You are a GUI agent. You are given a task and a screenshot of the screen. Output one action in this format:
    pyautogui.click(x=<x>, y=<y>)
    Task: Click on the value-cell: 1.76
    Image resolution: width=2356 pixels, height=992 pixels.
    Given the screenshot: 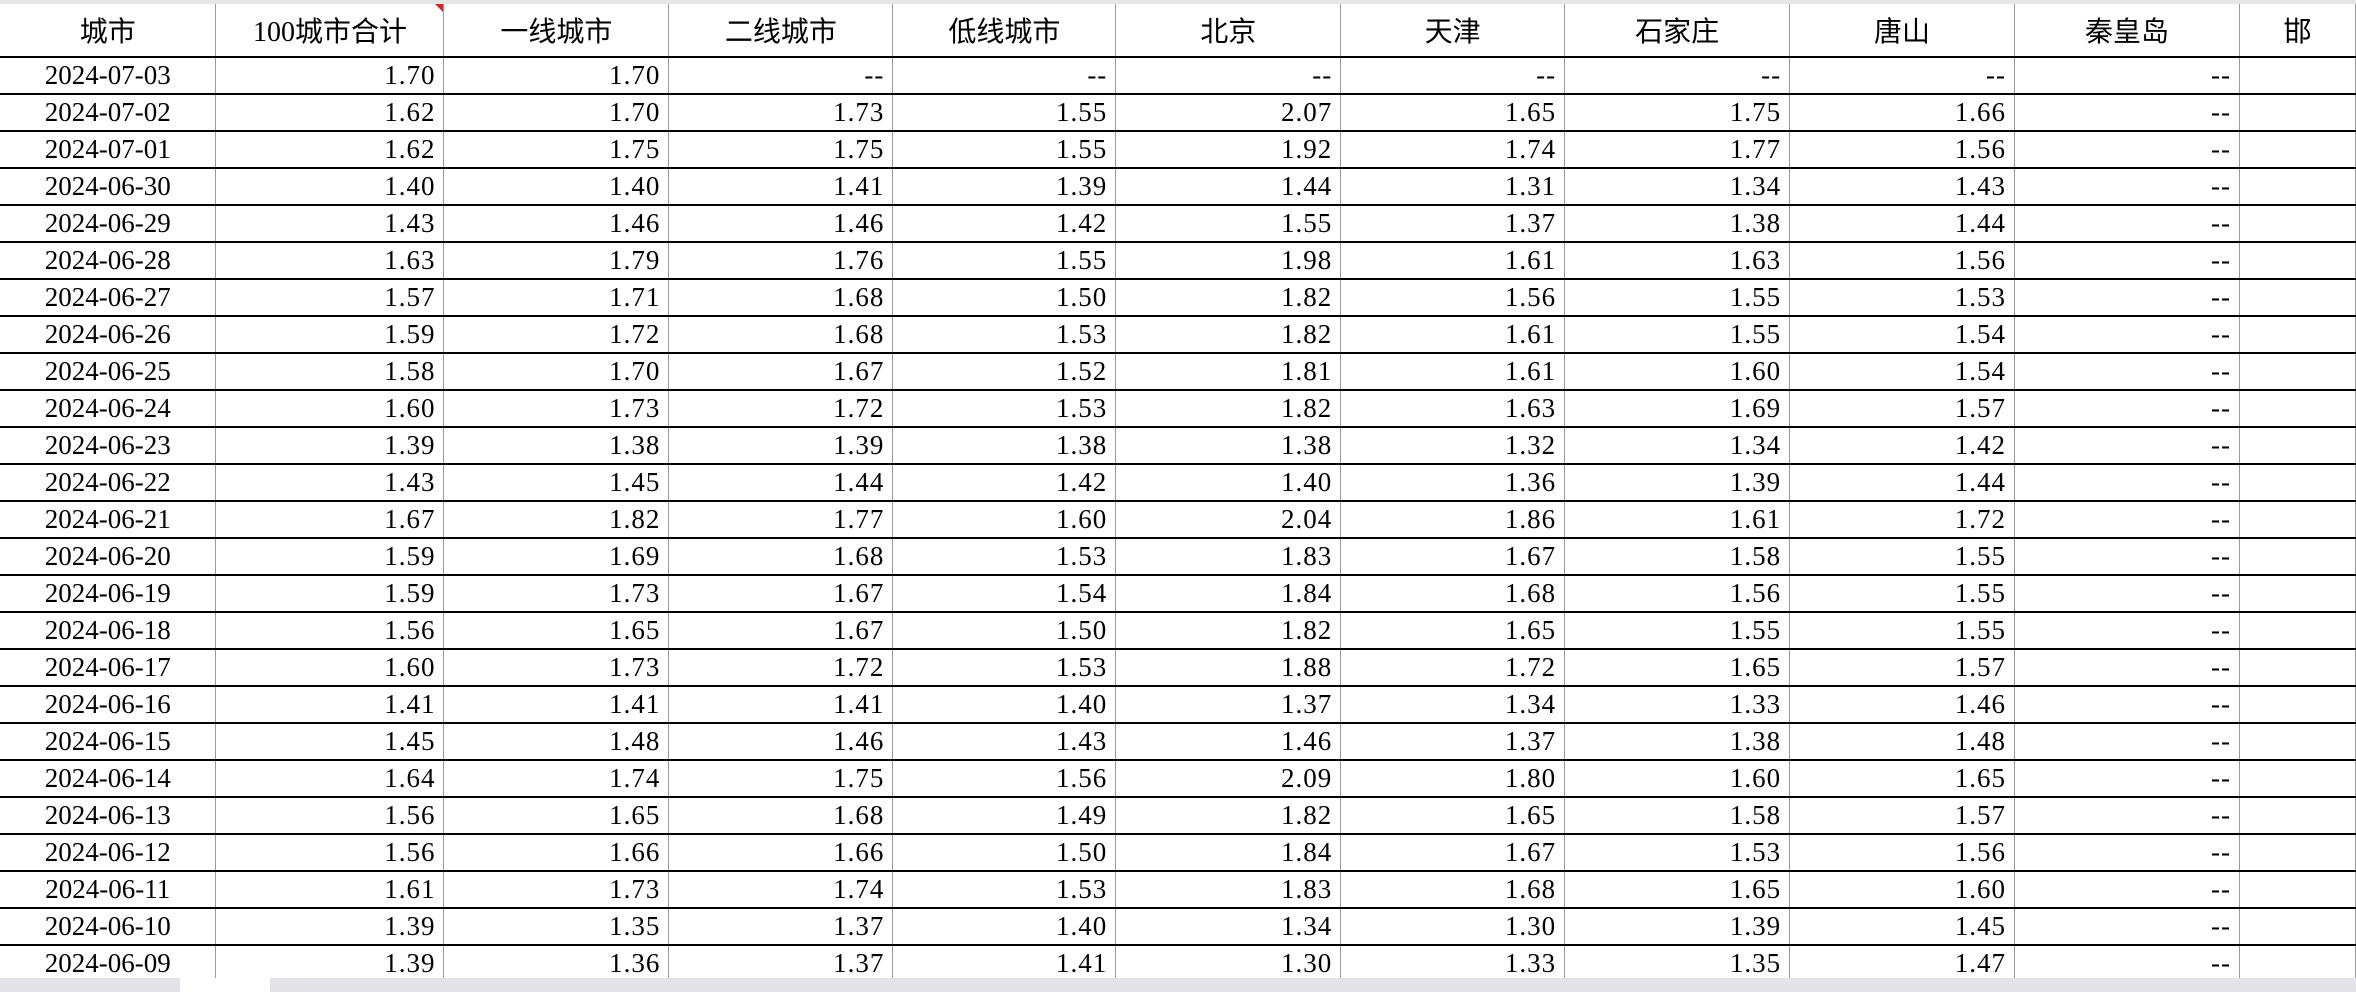 What is the action you would take?
    pyautogui.click(x=781, y=261)
    